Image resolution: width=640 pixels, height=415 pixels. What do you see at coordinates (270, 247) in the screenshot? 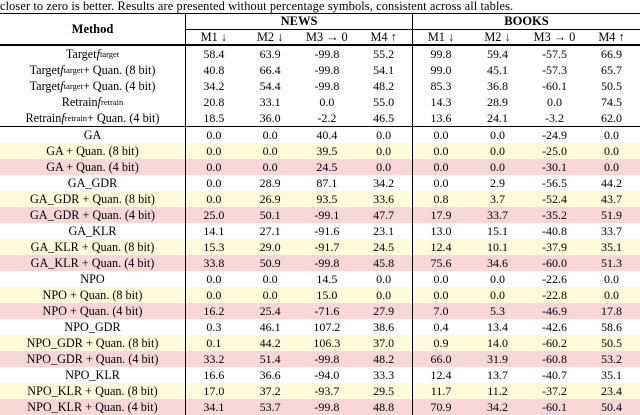
I see `news-metric-value: 29.0` at bounding box center [270, 247].